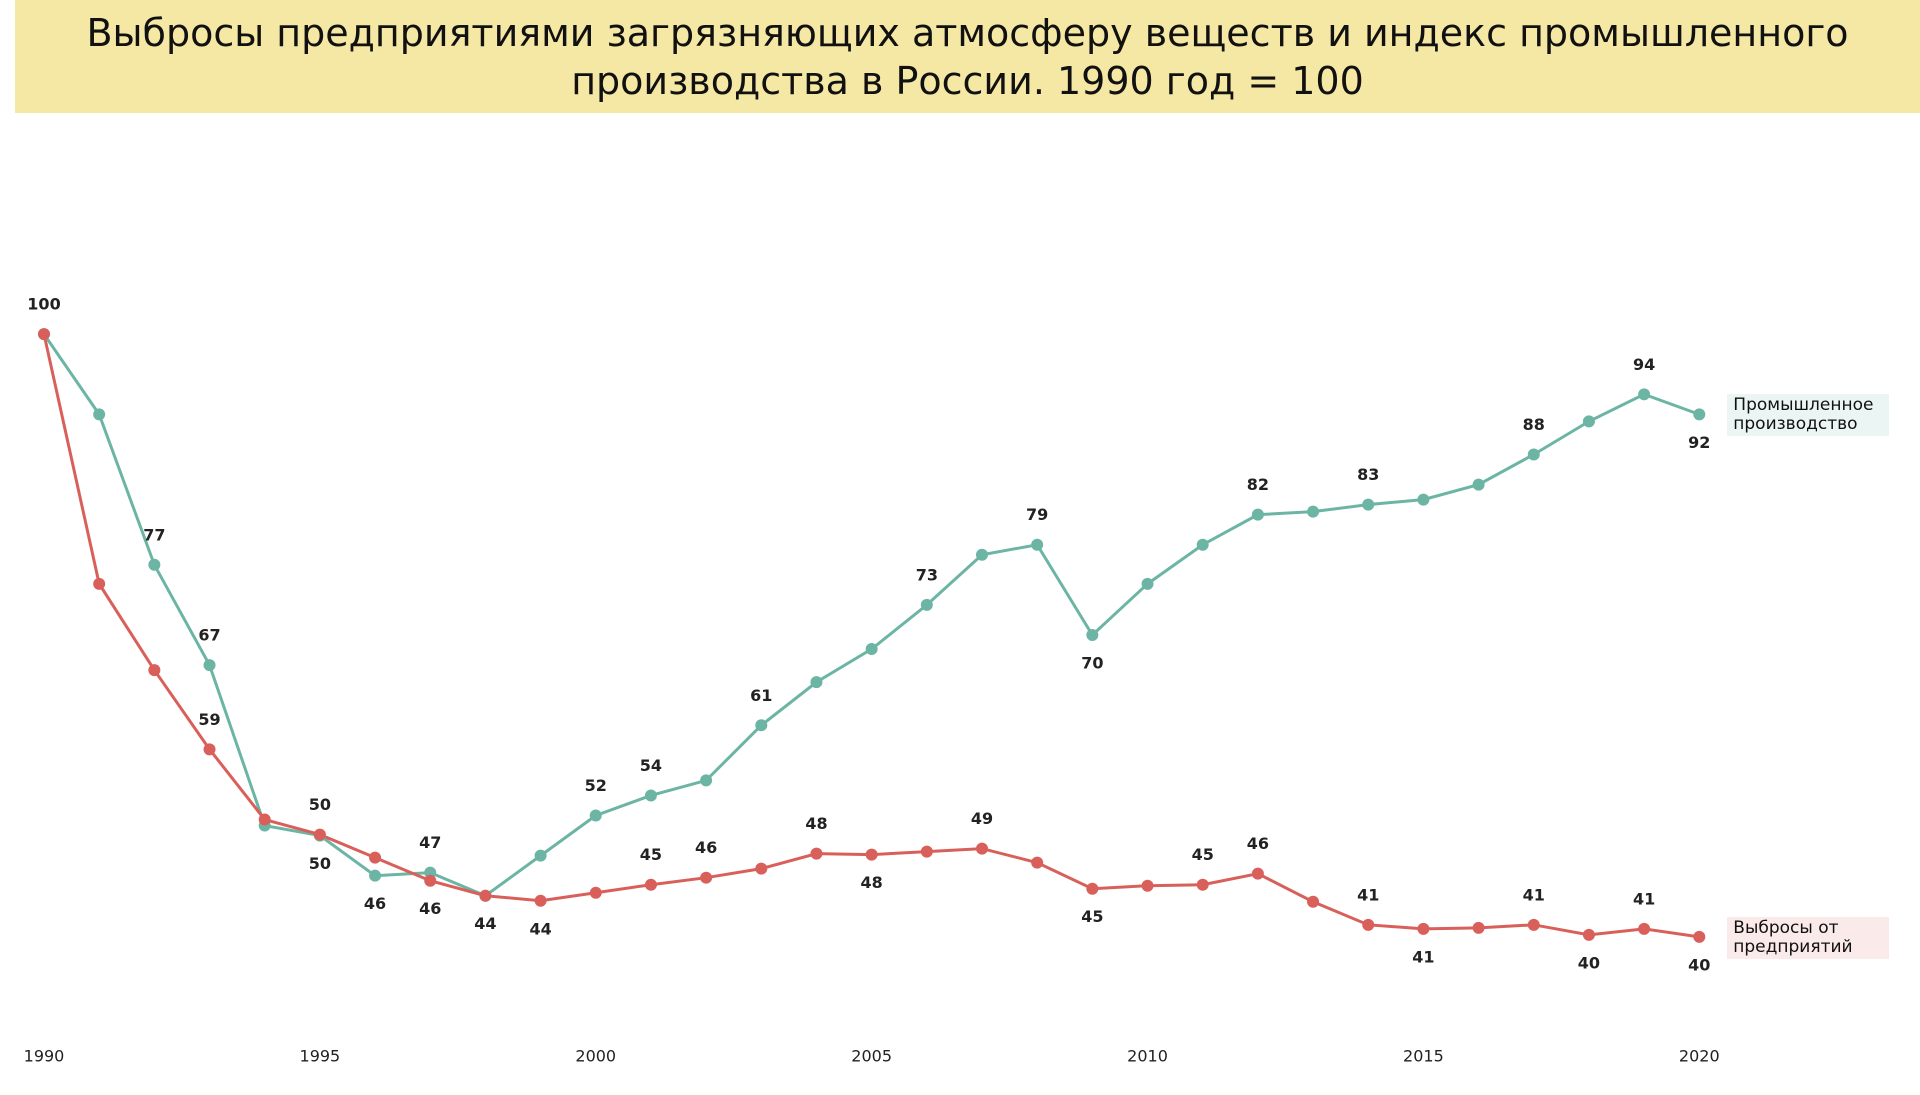 Image resolution: width=1920 pixels, height=1095 pixels. Describe the element at coordinates (1534, 424) in the screenshot. I see `data-label: 88` at that location.